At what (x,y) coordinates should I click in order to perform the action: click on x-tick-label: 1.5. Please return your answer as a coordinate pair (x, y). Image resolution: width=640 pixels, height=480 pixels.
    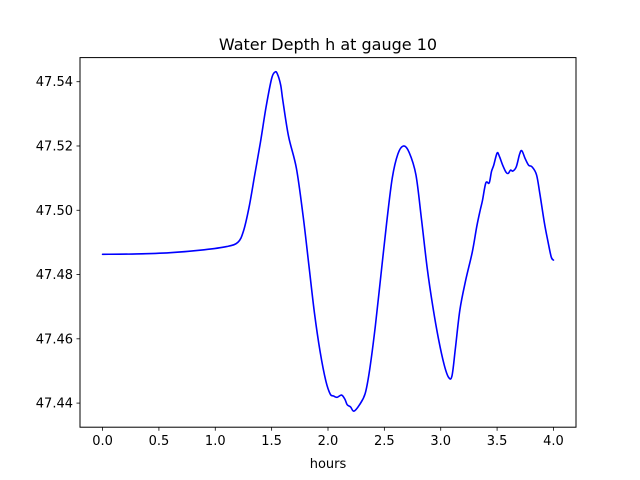
    Looking at the image, I should click on (271, 441).